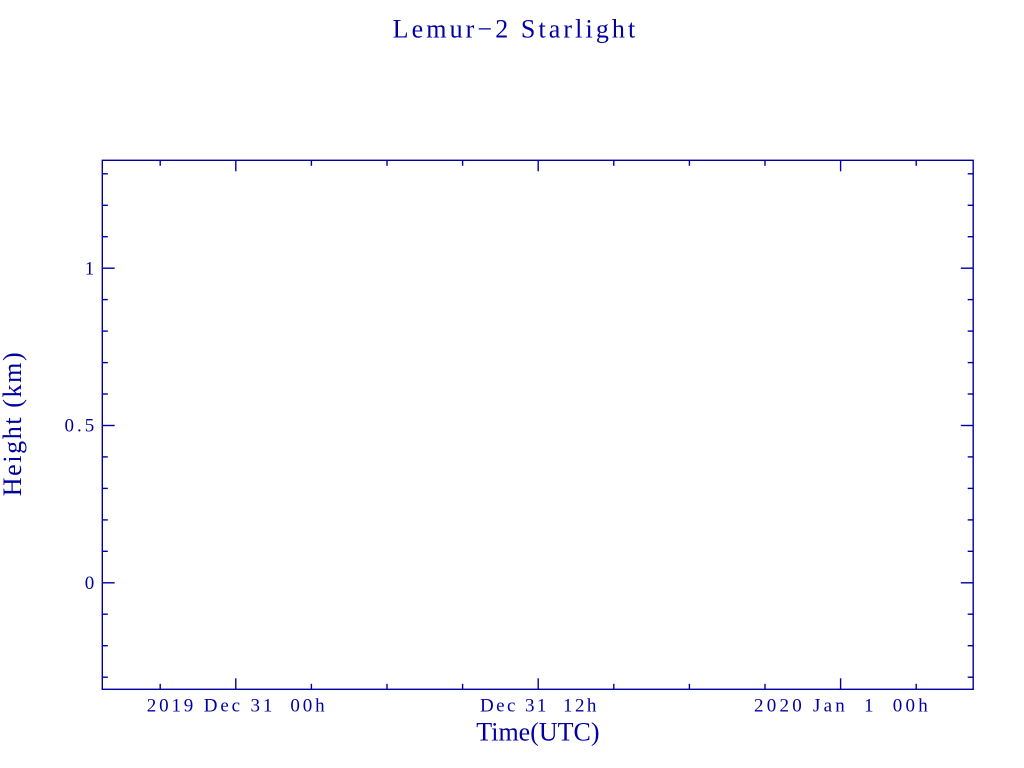 Image resolution: width=1024 pixels, height=768 pixels. I want to click on svg-text: 1, so click(91, 269).